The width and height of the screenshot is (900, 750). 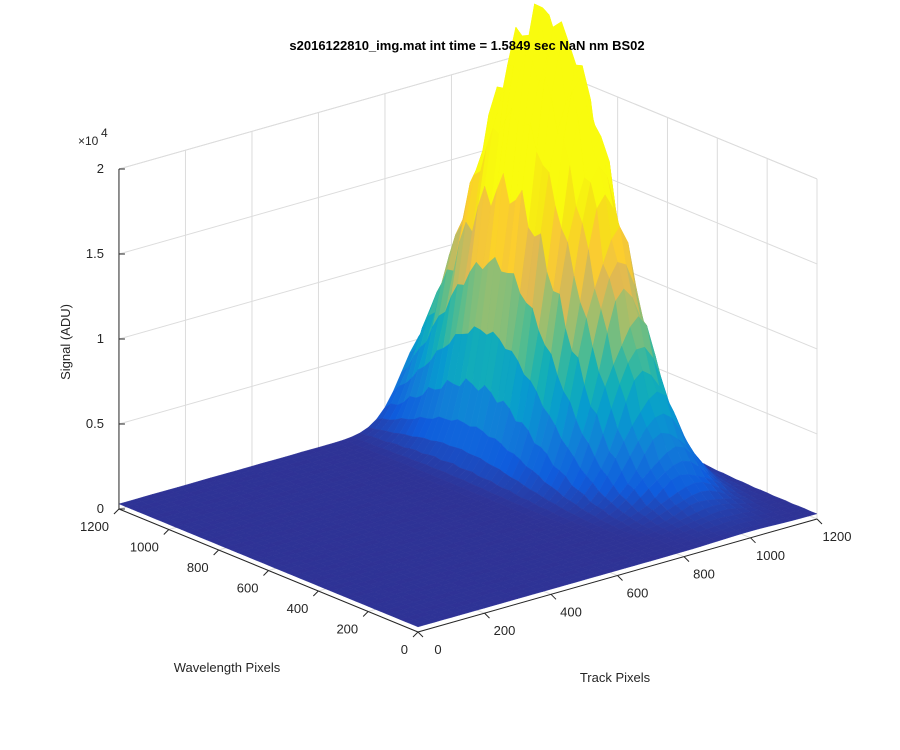 What do you see at coordinates (571, 611) in the screenshot?
I see `x-tick-label: 400` at bounding box center [571, 611].